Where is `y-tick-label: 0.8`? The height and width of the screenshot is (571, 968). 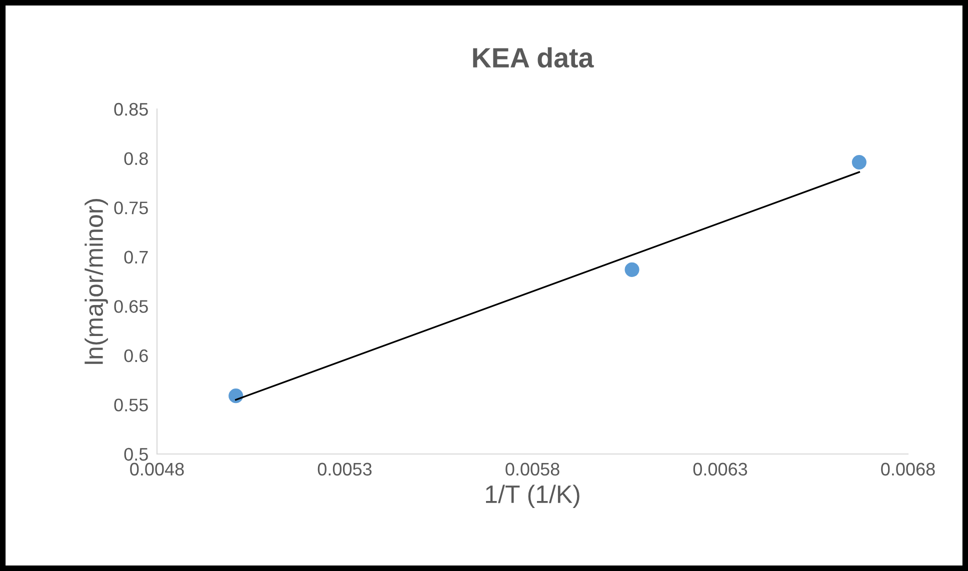 y-tick-label: 0.8 is located at coordinates (136, 159).